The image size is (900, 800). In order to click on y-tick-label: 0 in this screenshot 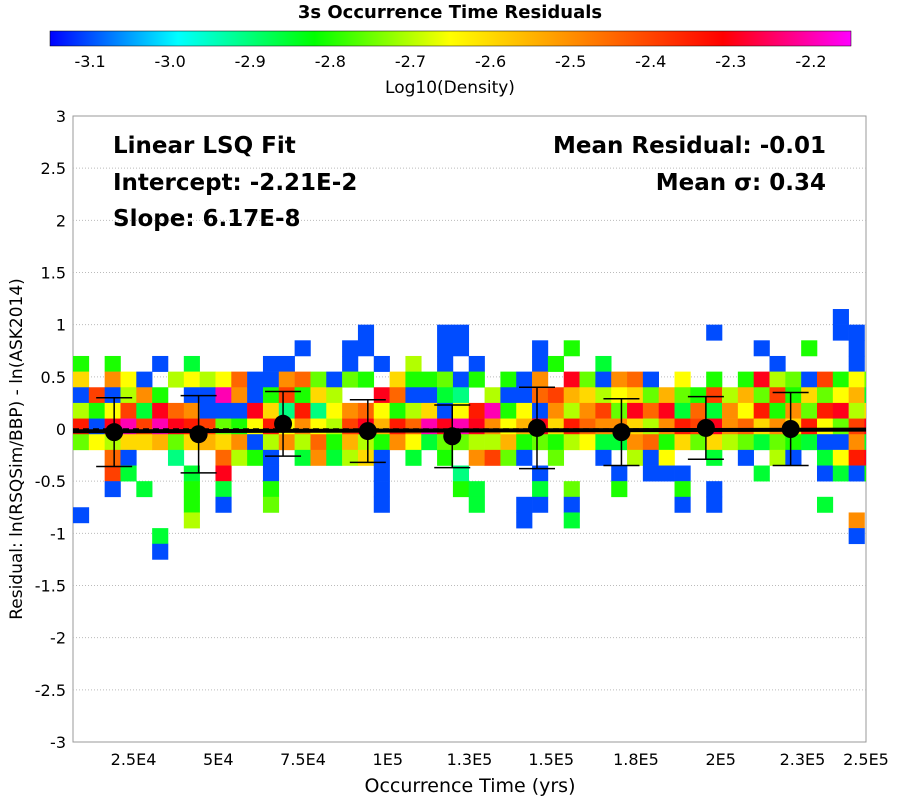, I will do `click(61, 429)`.